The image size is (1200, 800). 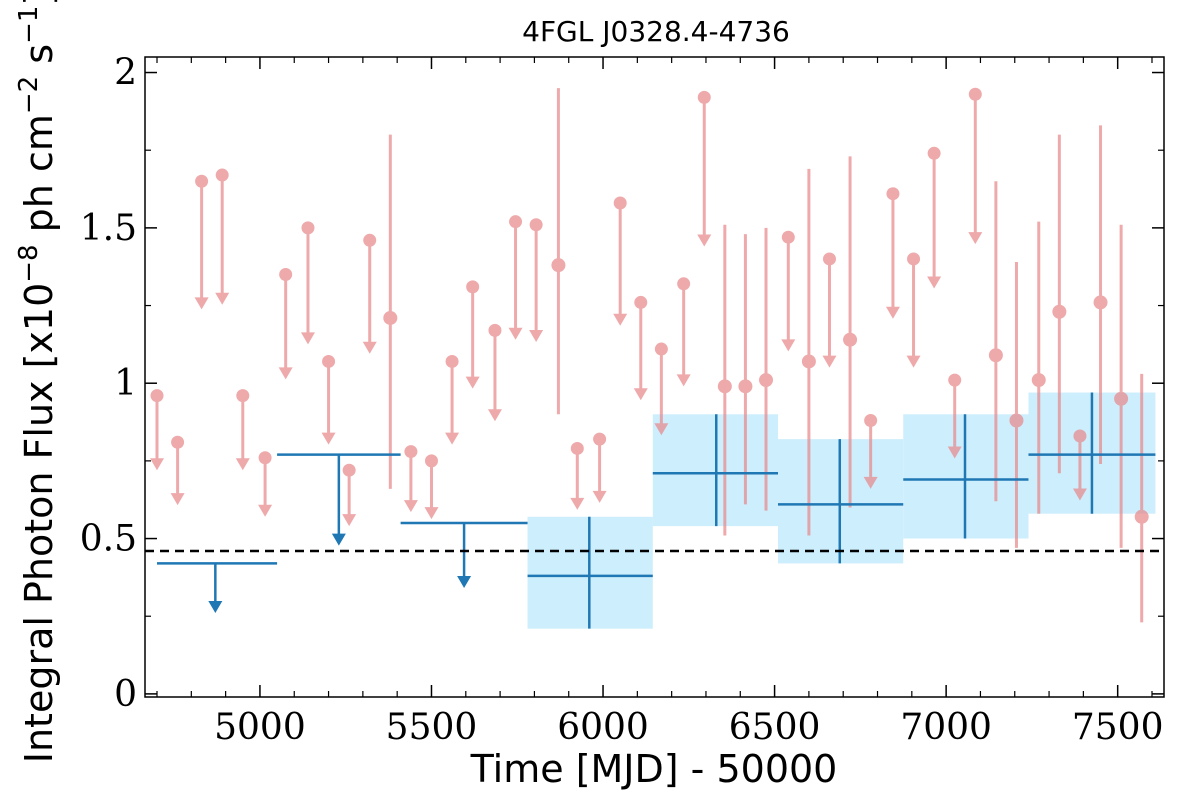 What do you see at coordinates (108, 228) in the screenshot?
I see `y-tick-label: 1.5` at bounding box center [108, 228].